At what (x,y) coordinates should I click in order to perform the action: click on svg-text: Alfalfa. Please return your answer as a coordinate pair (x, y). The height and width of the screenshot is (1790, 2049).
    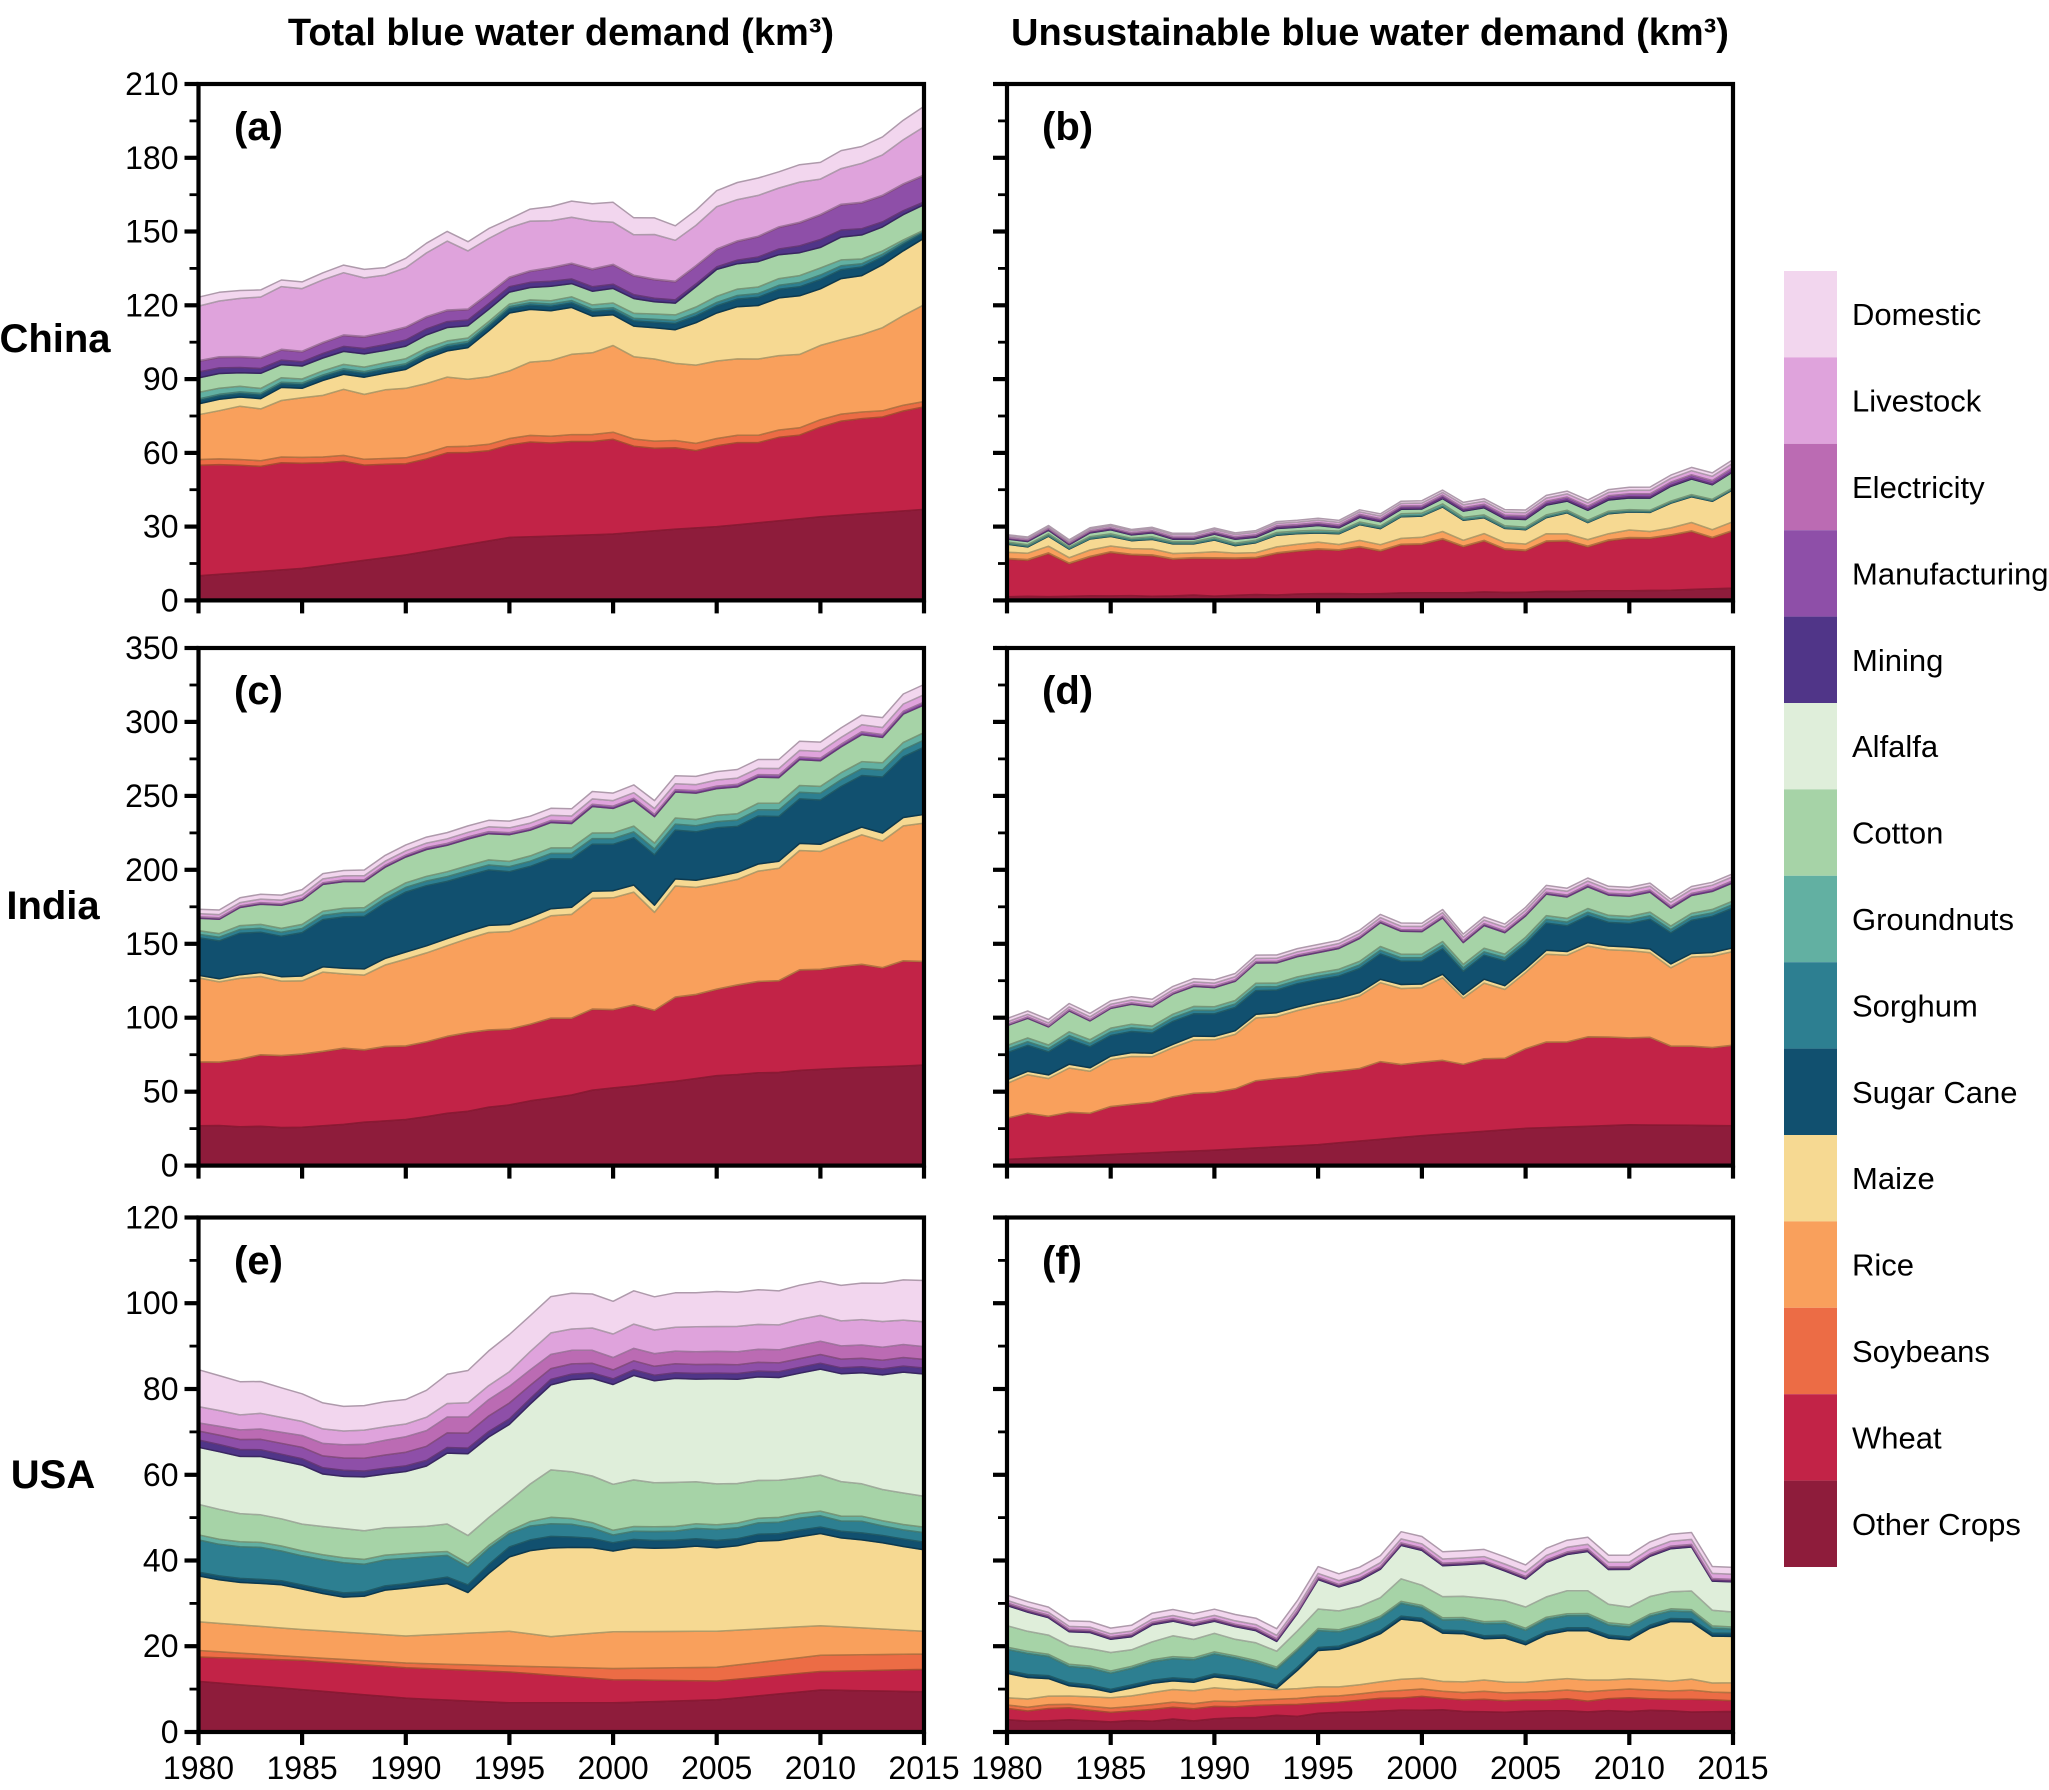
    Looking at the image, I should click on (1895, 746).